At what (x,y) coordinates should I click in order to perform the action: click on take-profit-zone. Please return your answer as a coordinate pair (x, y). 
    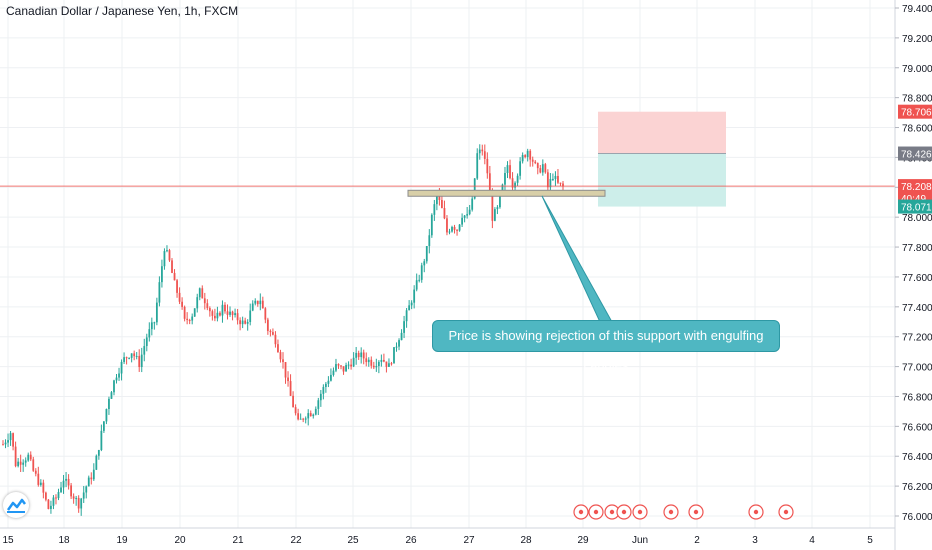
    Looking at the image, I should click on (662, 180).